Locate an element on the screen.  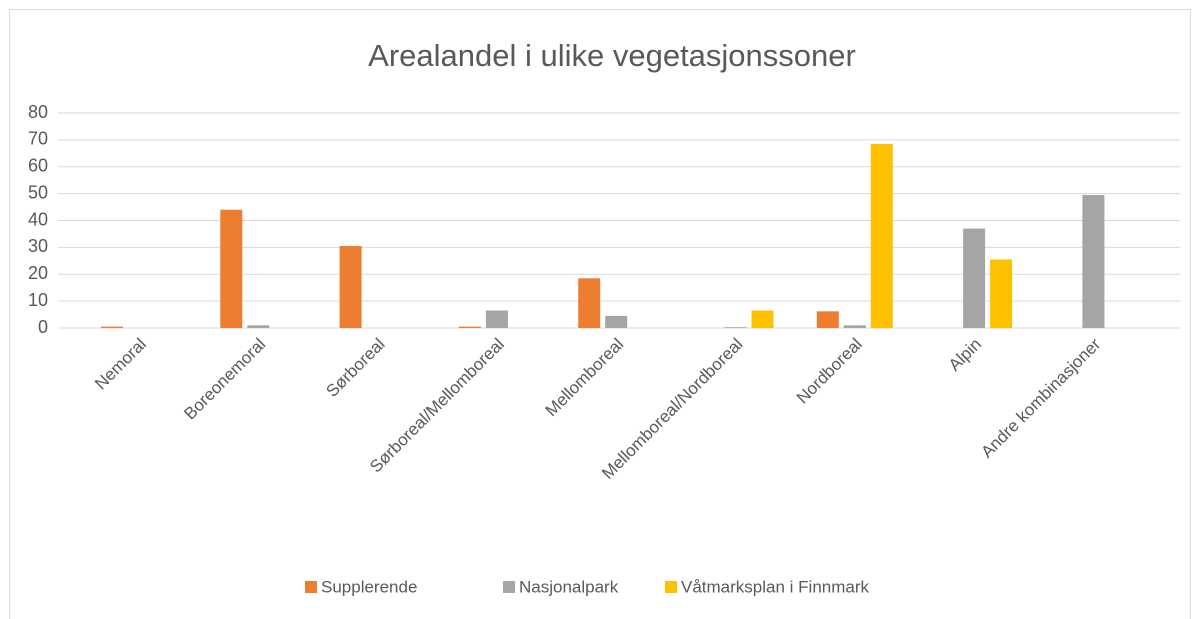
y-tick-label: 10 is located at coordinates (38, 300).